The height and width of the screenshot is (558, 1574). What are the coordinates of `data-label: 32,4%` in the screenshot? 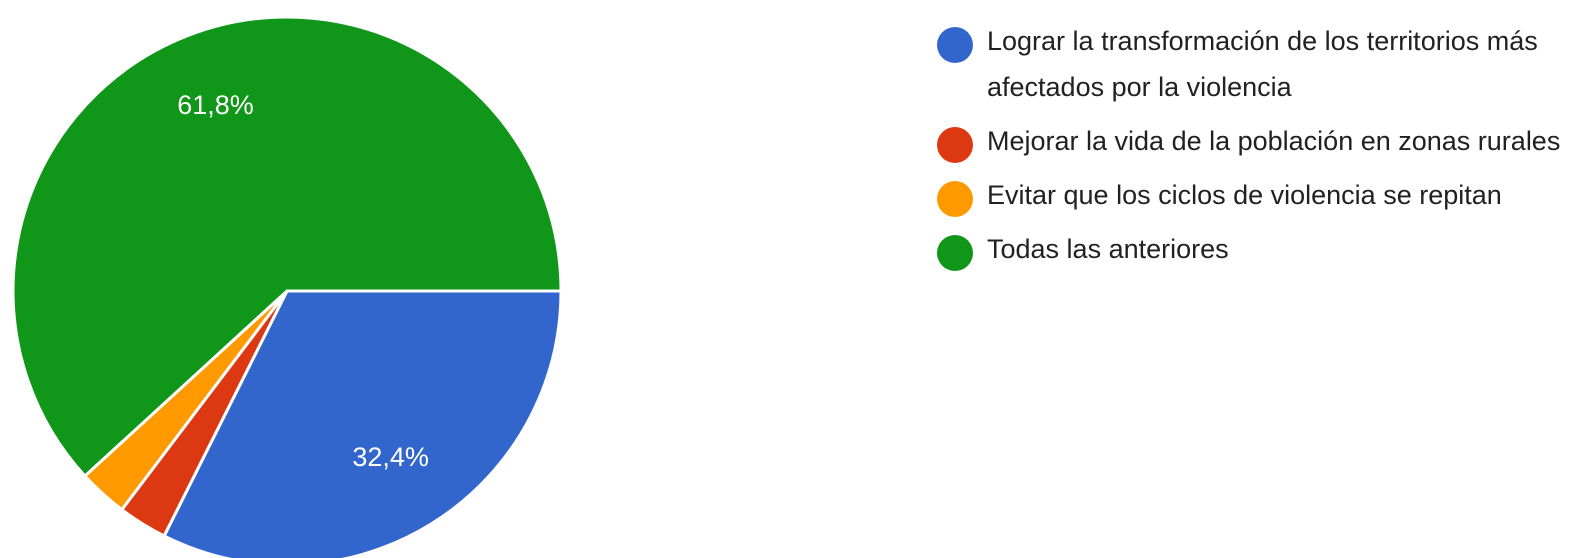 It's located at (390, 457).